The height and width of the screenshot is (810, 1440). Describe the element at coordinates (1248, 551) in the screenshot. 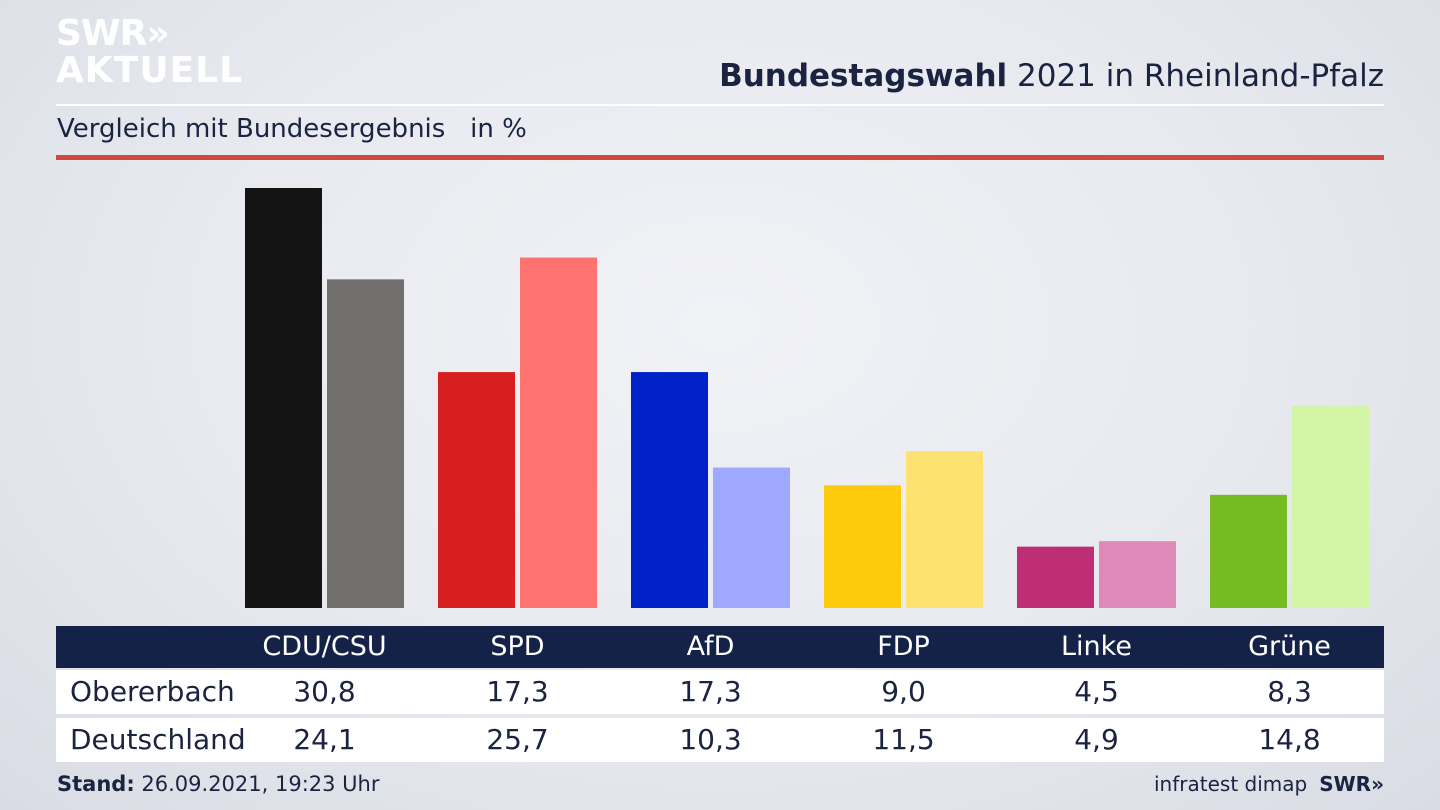

I see `bar-grne-obererbach` at that location.